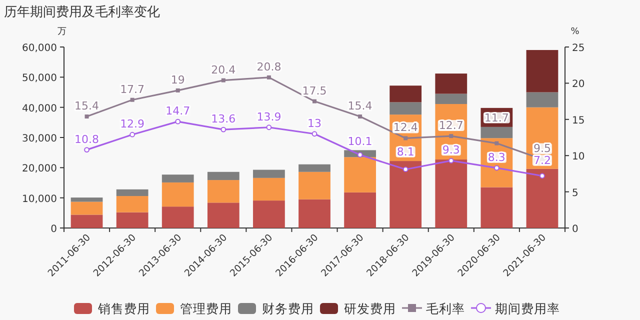 This screenshot has height=320, width=640. I want to click on y2-tick-label: 15, so click(578, 120).